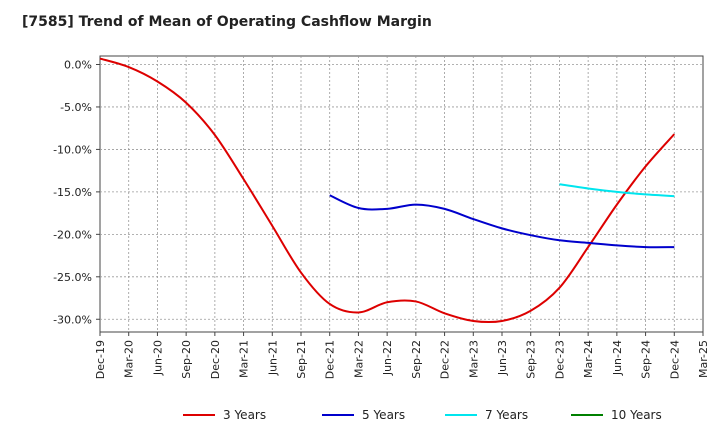  Describe the element at coordinates (531, 359) in the screenshot. I see `x-tick-label: Sep-23` at that location.